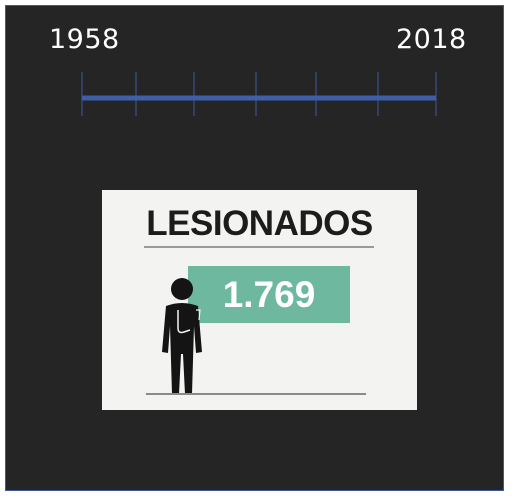 Image resolution: width=512 pixels, height=499 pixels. I want to click on card-baseline, so click(256, 394).